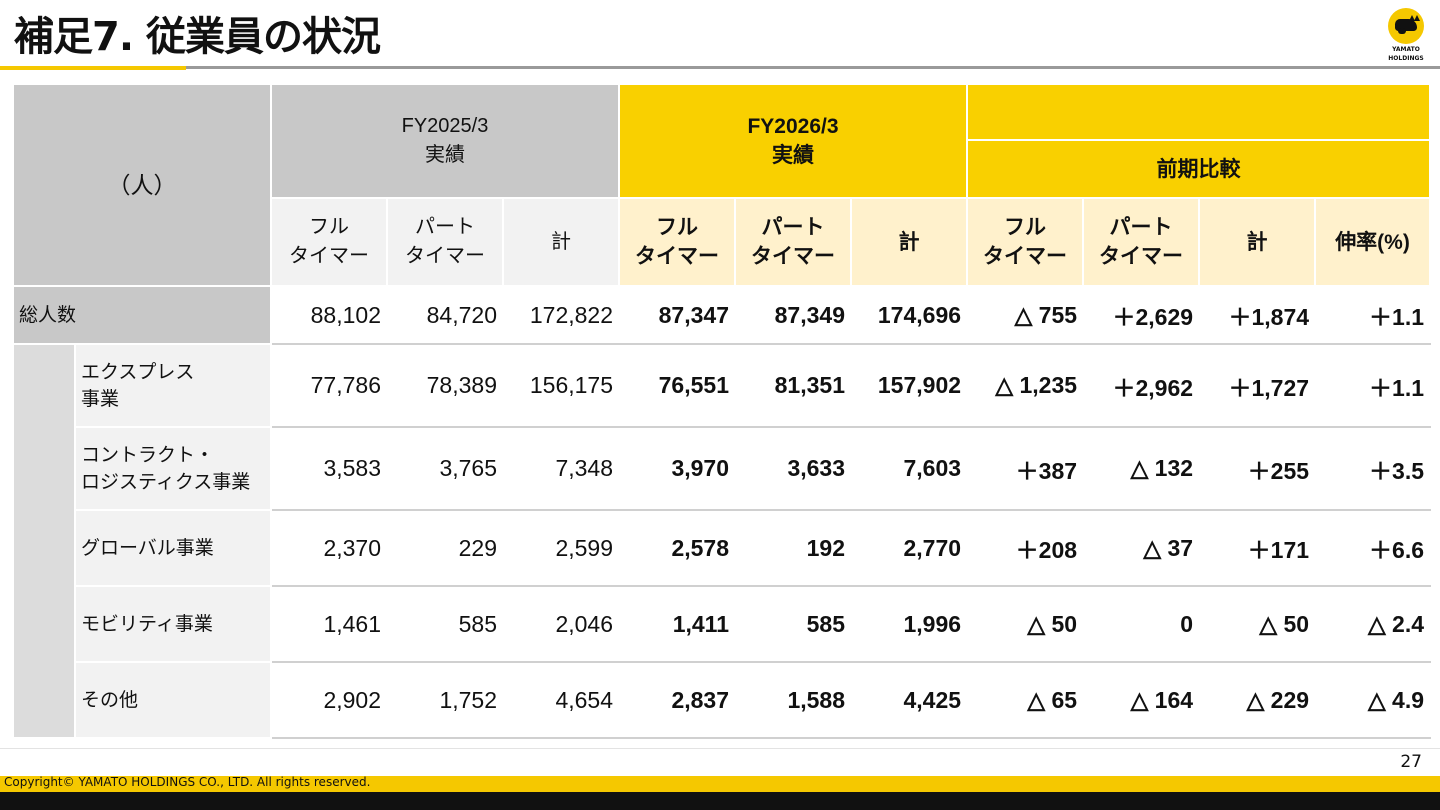 This screenshot has width=1440, height=810. Describe the element at coordinates (1257, 700) in the screenshot. I see `table-cell: △ 229` at that location.